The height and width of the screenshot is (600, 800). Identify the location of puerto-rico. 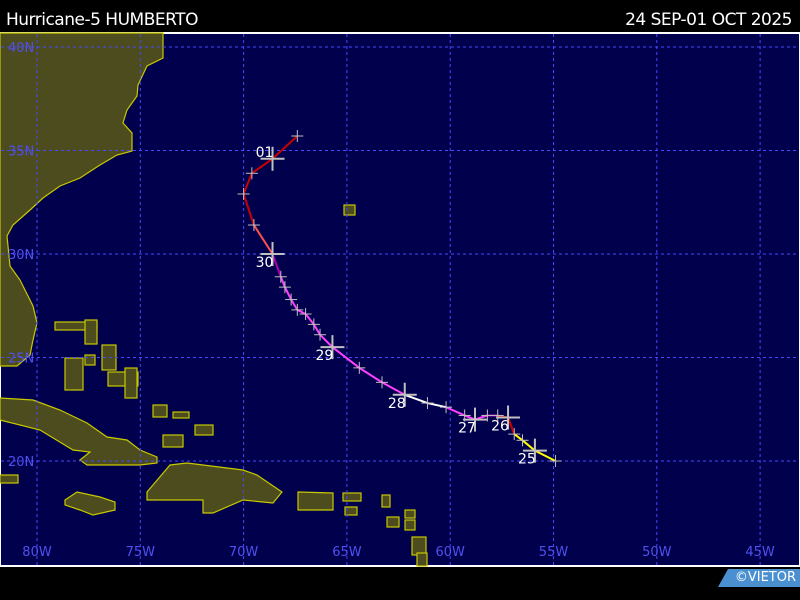
(315, 501).